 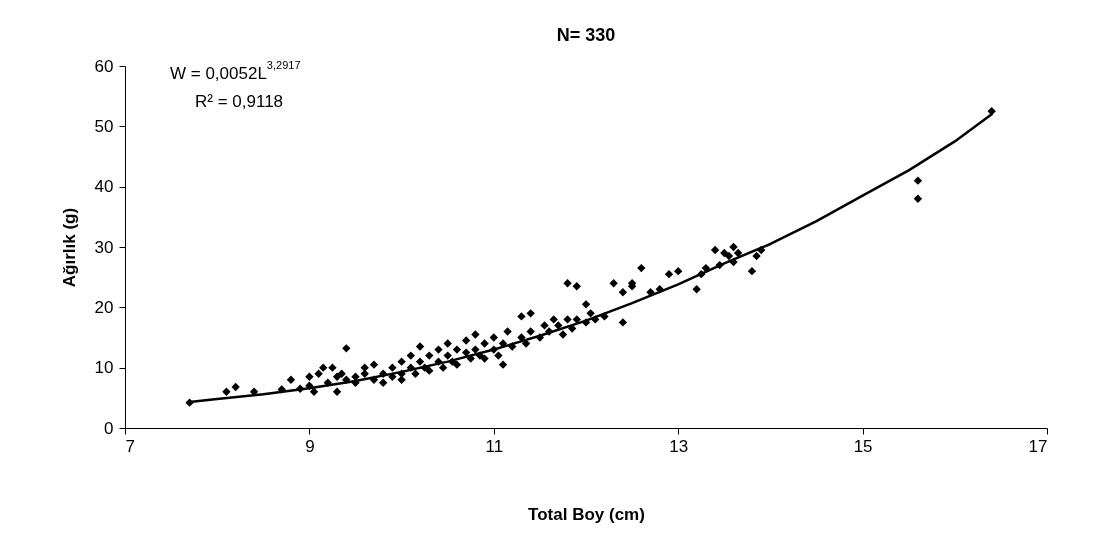 I want to click on x-tick-label: 9, so click(x=310, y=446).